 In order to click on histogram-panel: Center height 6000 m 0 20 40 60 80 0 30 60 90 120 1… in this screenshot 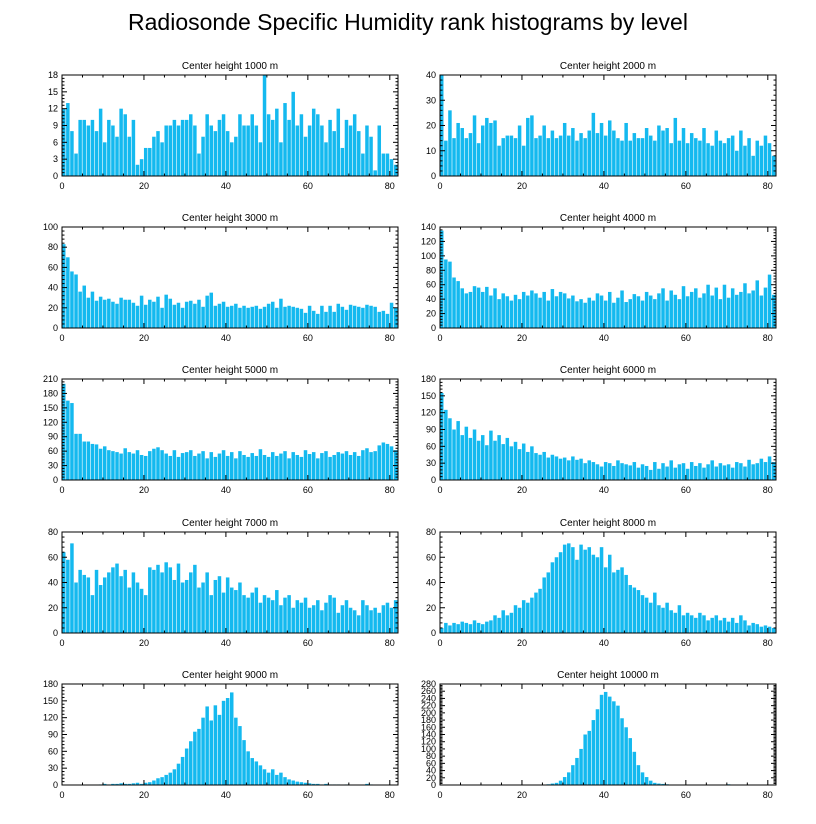, I will do `click(599, 430)`.